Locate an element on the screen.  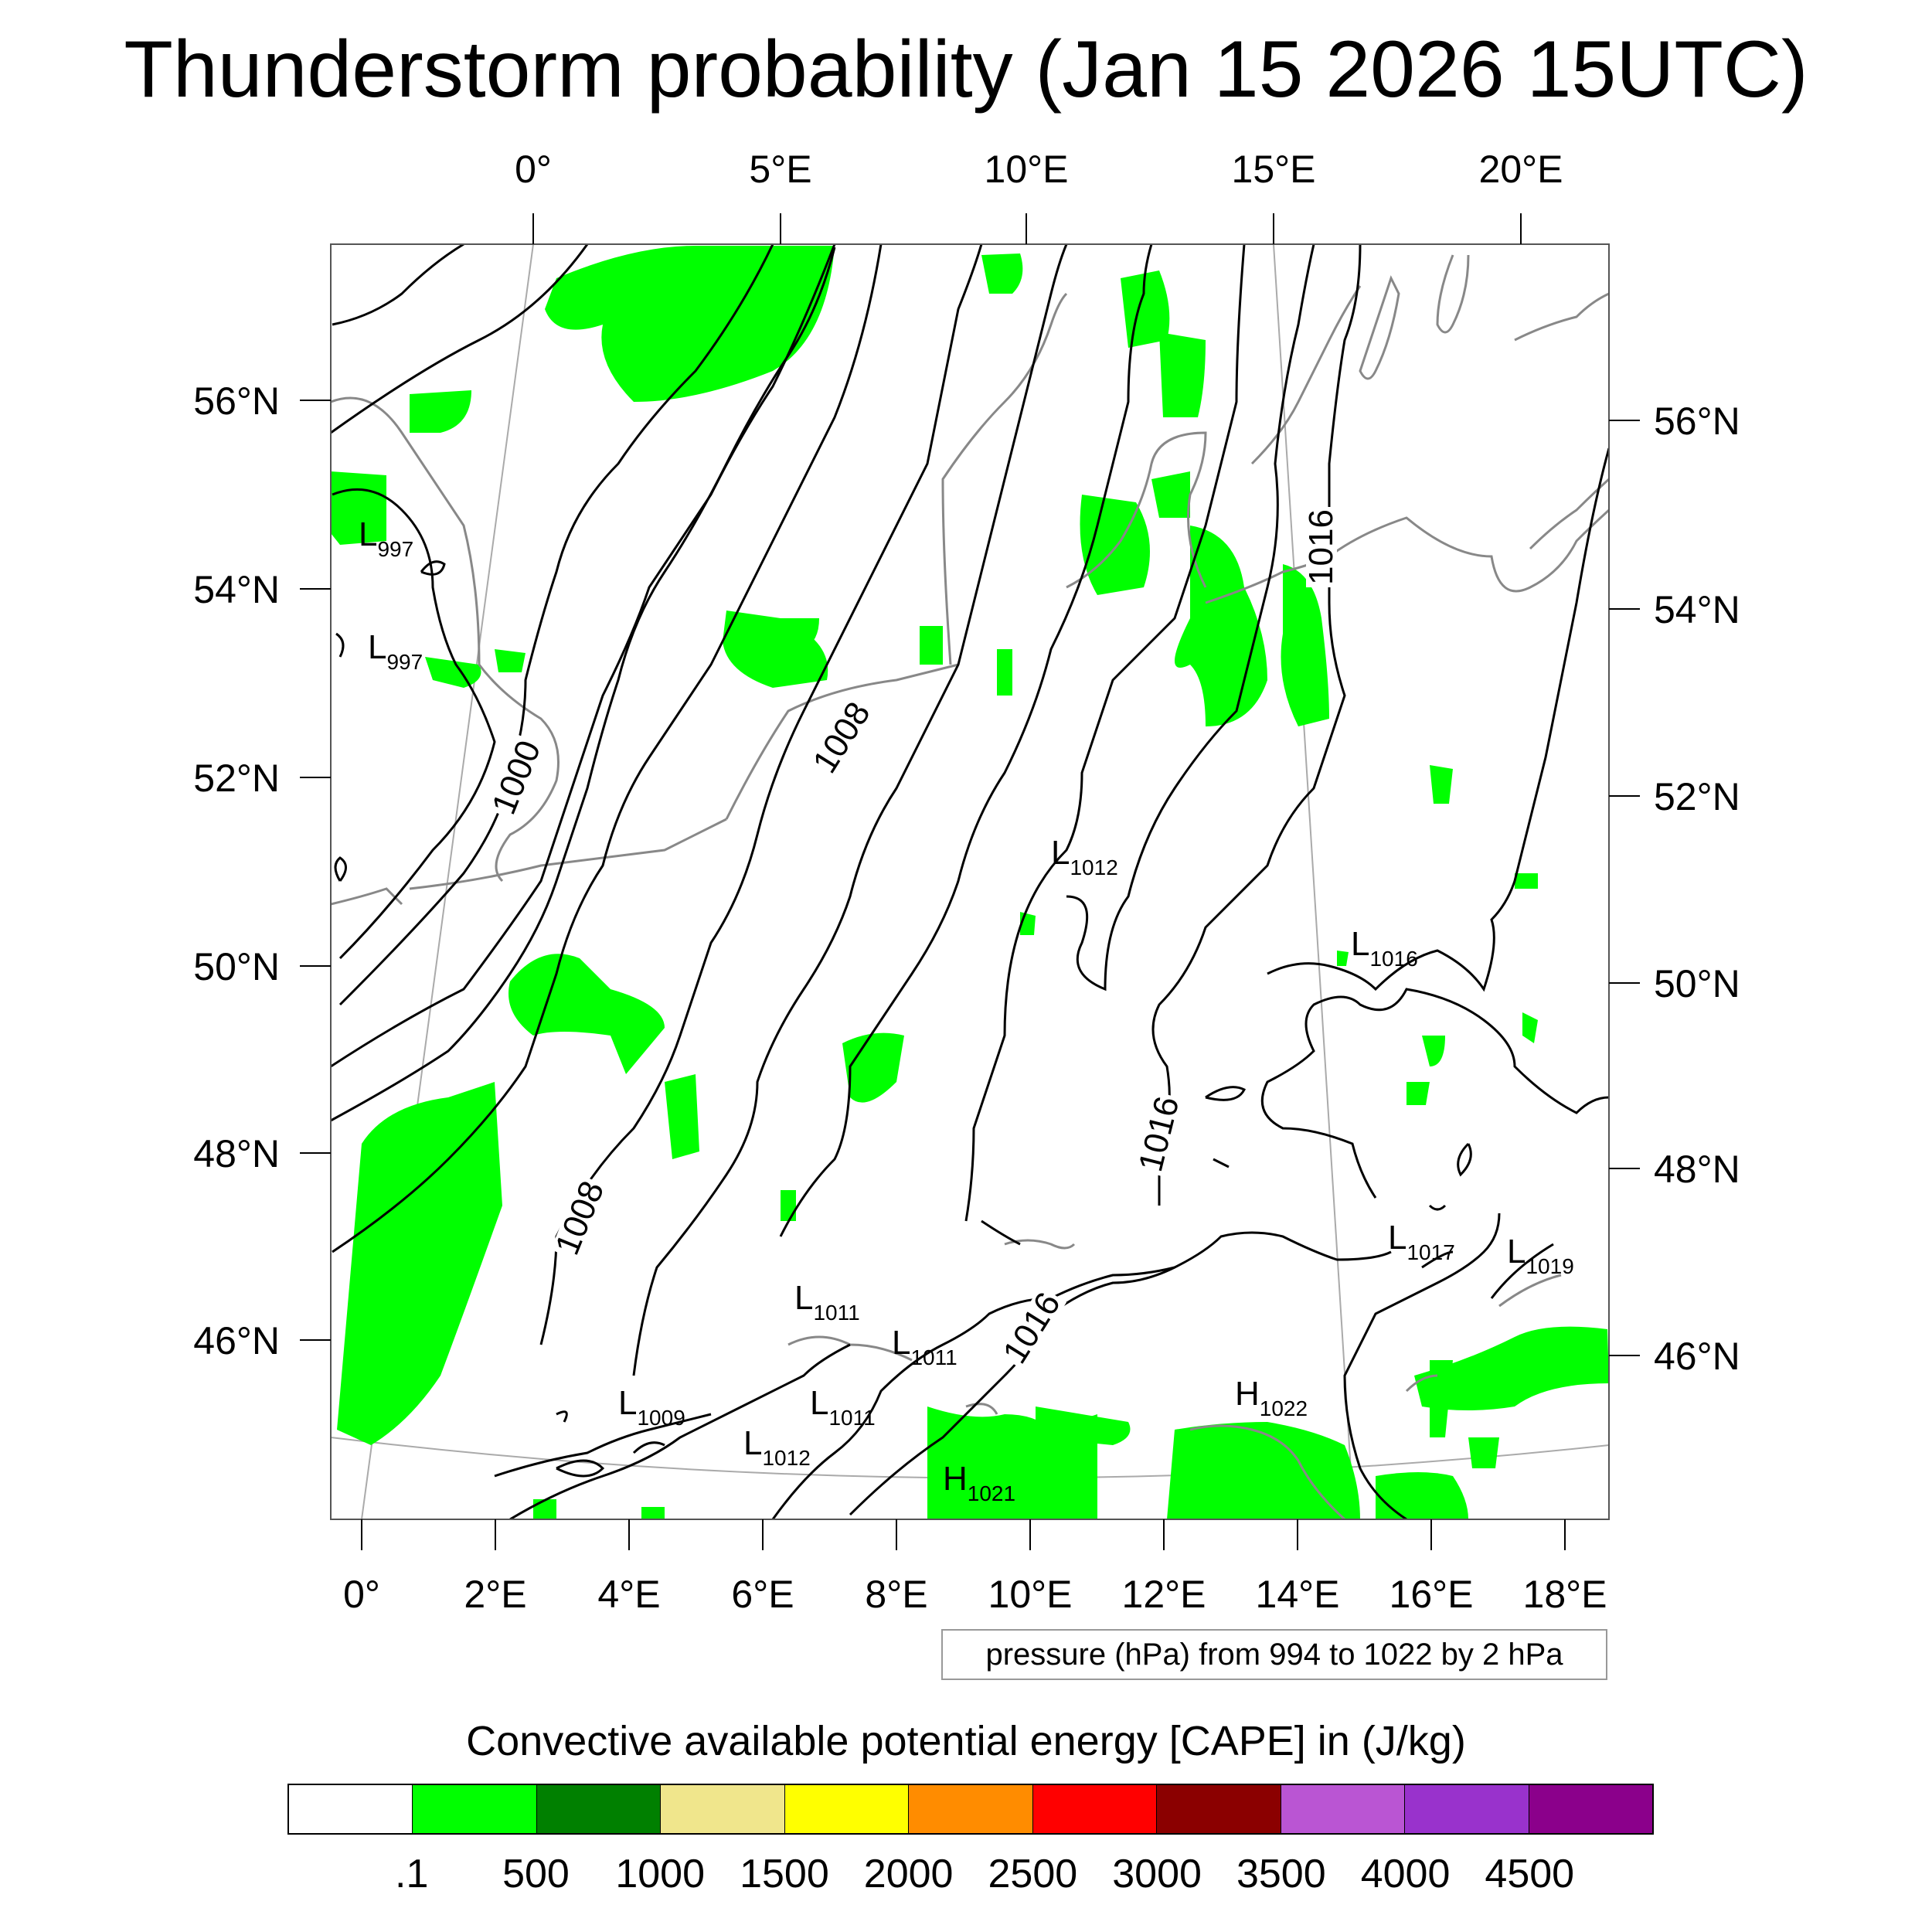
right-lat-label: 50°N is located at coordinates (1697, 984).